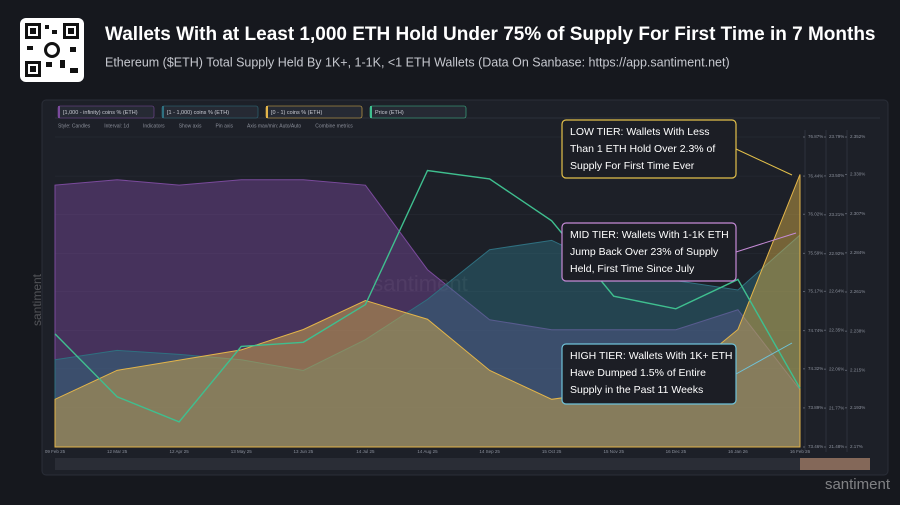 The image size is (900, 505). I want to click on toolbar-item: Pin axis, so click(224, 126).